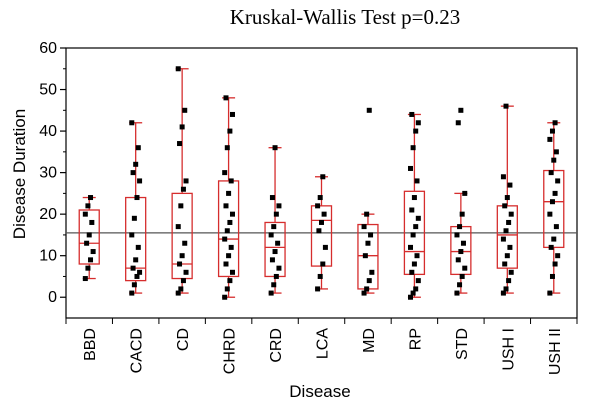 The image size is (600, 406). What do you see at coordinates (48, 256) in the screenshot?
I see `y-tick-label: 10` at bounding box center [48, 256].